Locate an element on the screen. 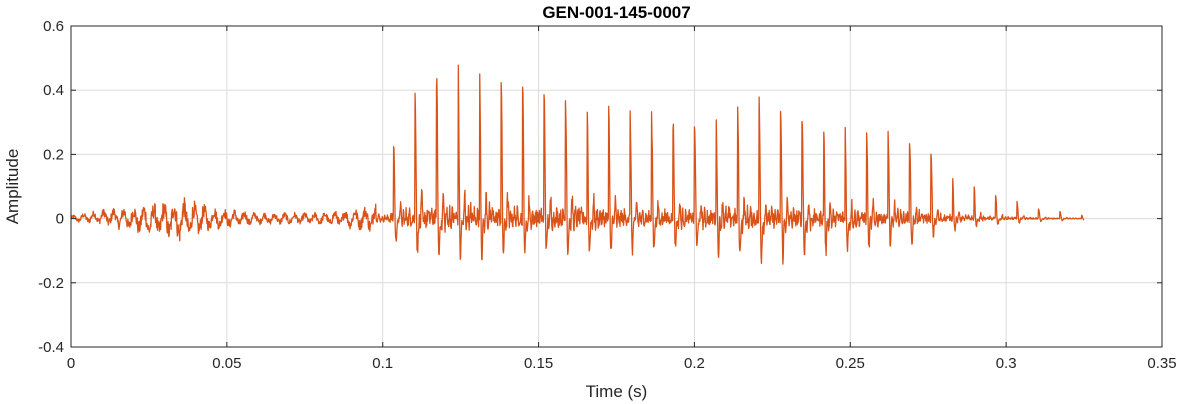  y-tick-label: 0 is located at coordinates (60, 219).